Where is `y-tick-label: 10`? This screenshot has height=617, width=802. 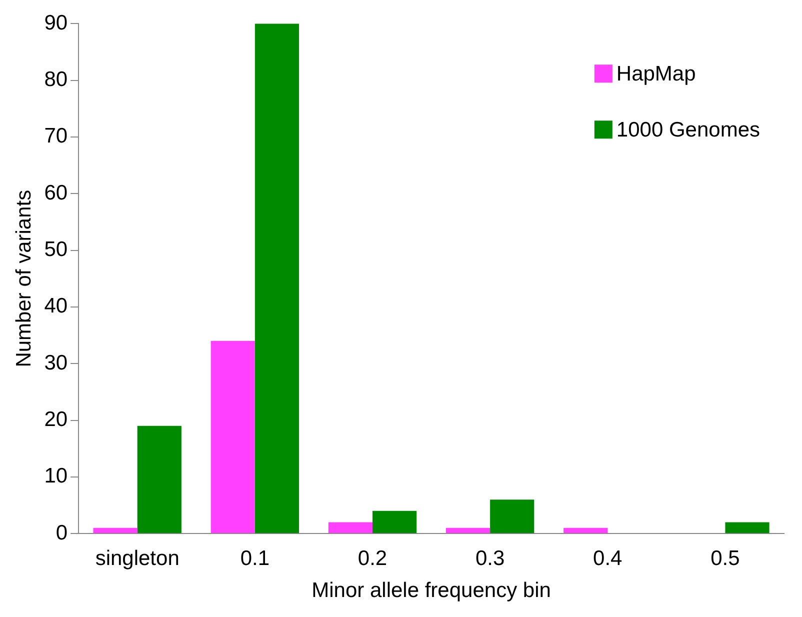
y-tick-label: 10 is located at coordinates (56, 476).